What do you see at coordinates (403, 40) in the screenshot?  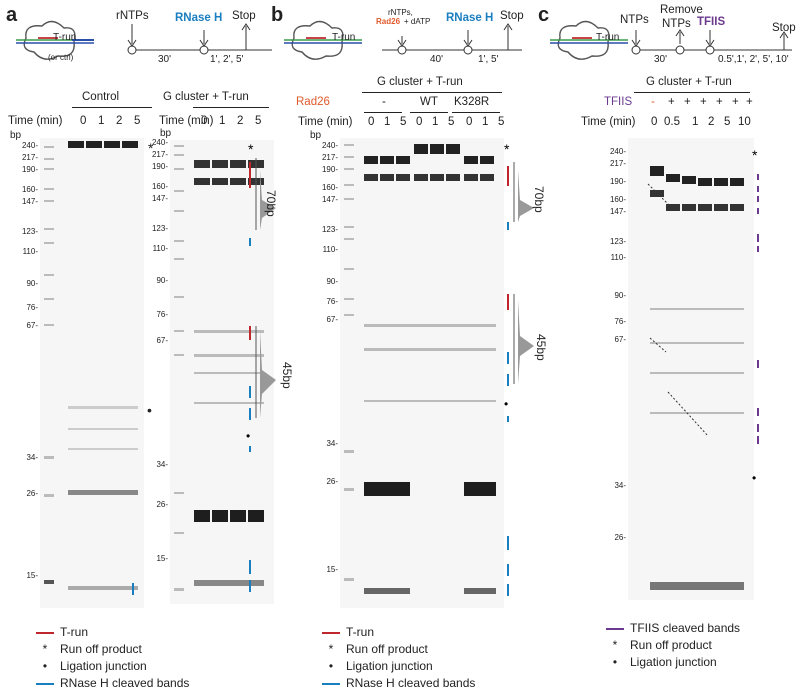 I see `panel-b-schematic` at bounding box center [403, 40].